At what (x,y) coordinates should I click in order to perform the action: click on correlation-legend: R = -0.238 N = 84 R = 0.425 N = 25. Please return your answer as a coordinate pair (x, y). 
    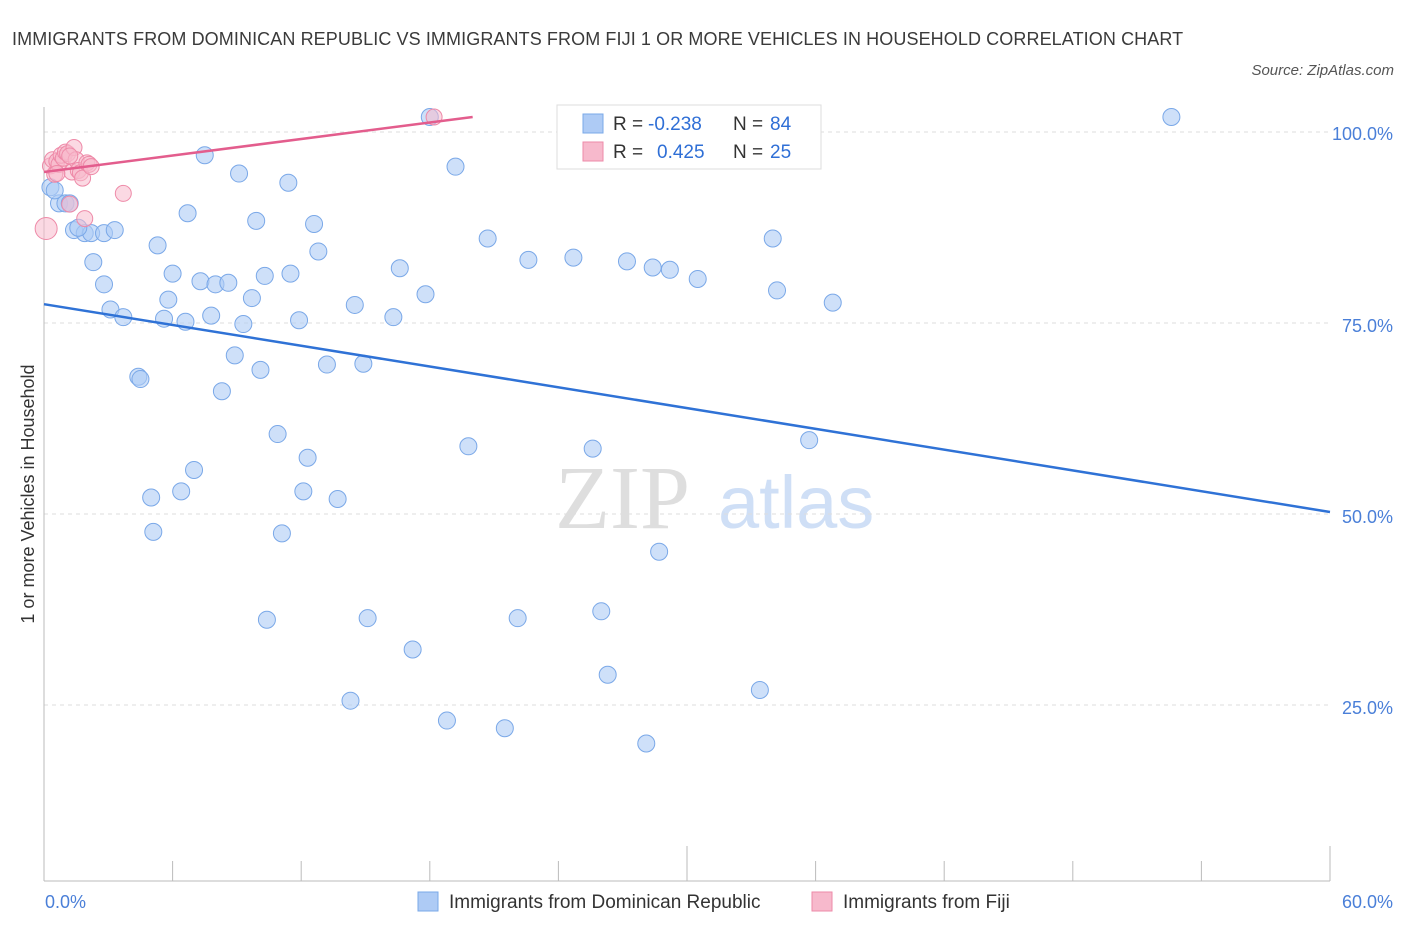
    Looking at the image, I should click on (689, 137).